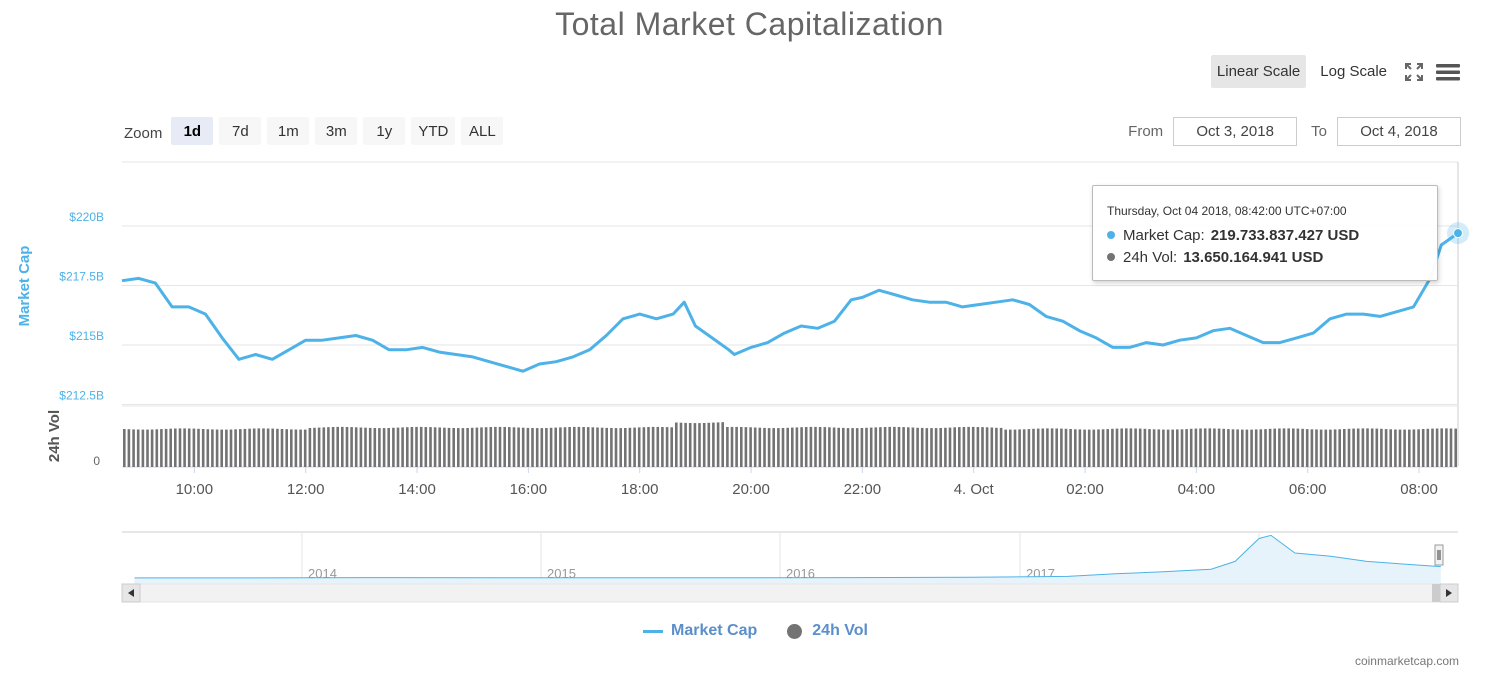 This screenshot has width=1499, height=678. What do you see at coordinates (482, 131) in the screenshot?
I see `zoom-all-button: ALL` at bounding box center [482, 131].